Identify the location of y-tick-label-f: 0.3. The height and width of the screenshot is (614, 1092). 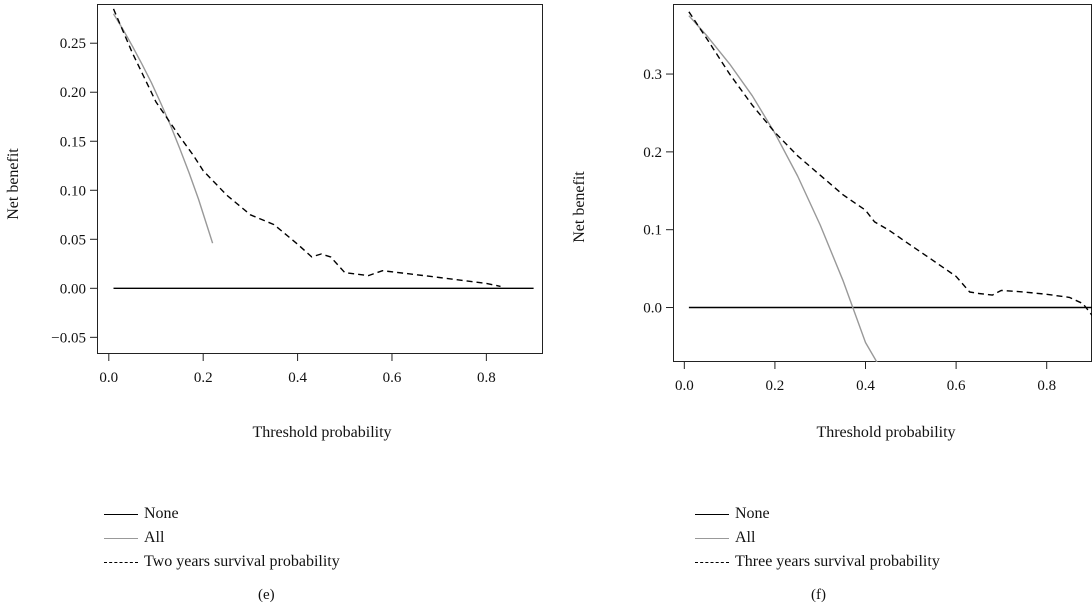
(652, 75).